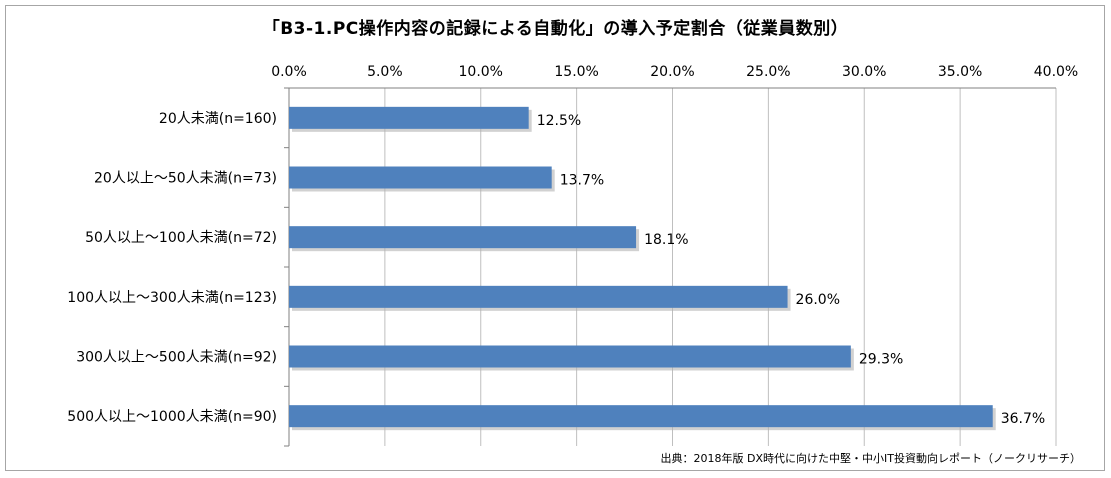 This screenshot has height=478, width=1111. Describe the element at coordinates (1023, 419) in the screenshot. I see `value-label: 36.7%` at that location.